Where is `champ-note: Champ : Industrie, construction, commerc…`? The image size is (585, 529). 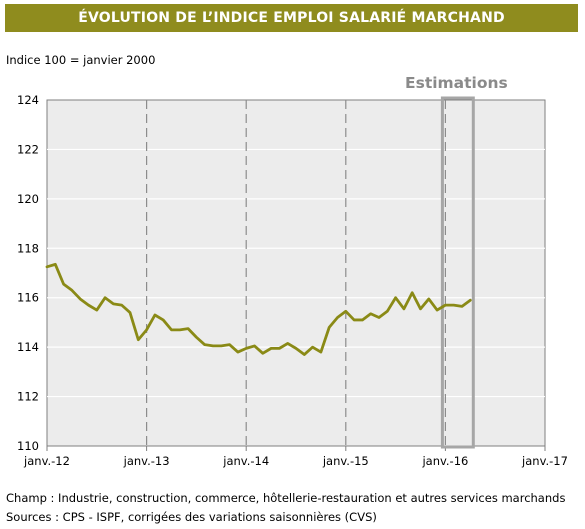
champ-note: Champ : Industrie, construction, commerc… is located at coordinates (286, 498).